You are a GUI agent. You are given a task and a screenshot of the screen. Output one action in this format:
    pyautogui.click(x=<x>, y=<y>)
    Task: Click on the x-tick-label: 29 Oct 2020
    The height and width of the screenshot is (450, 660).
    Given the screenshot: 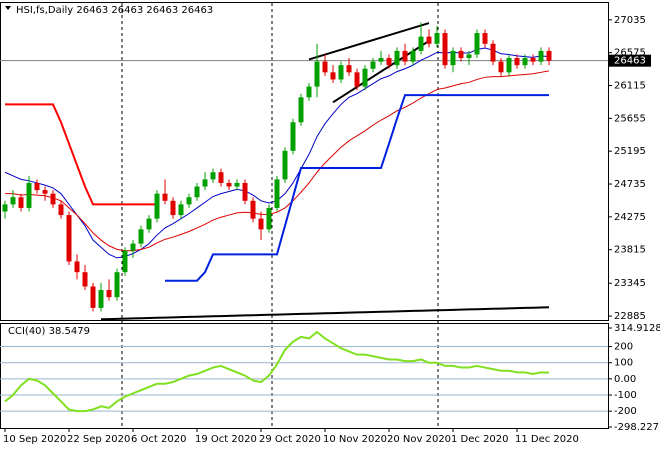 What is the action you would take?
    pyautogui.click(x=290, y=439)
    